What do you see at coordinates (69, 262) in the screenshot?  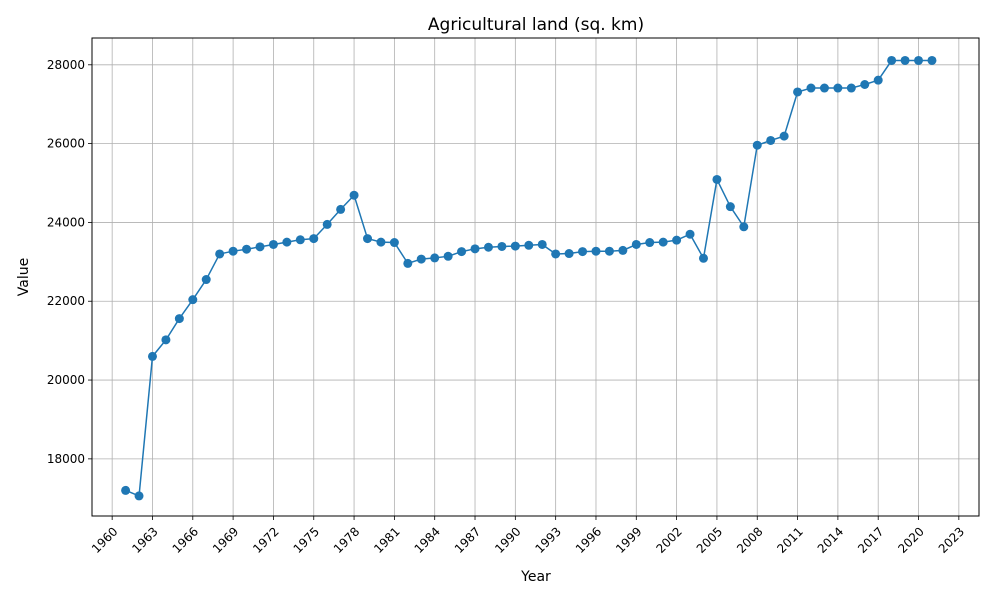 I see `y-axis: 18000 20000 22000 24000 26000 28000` at bounding box center [69, 262].